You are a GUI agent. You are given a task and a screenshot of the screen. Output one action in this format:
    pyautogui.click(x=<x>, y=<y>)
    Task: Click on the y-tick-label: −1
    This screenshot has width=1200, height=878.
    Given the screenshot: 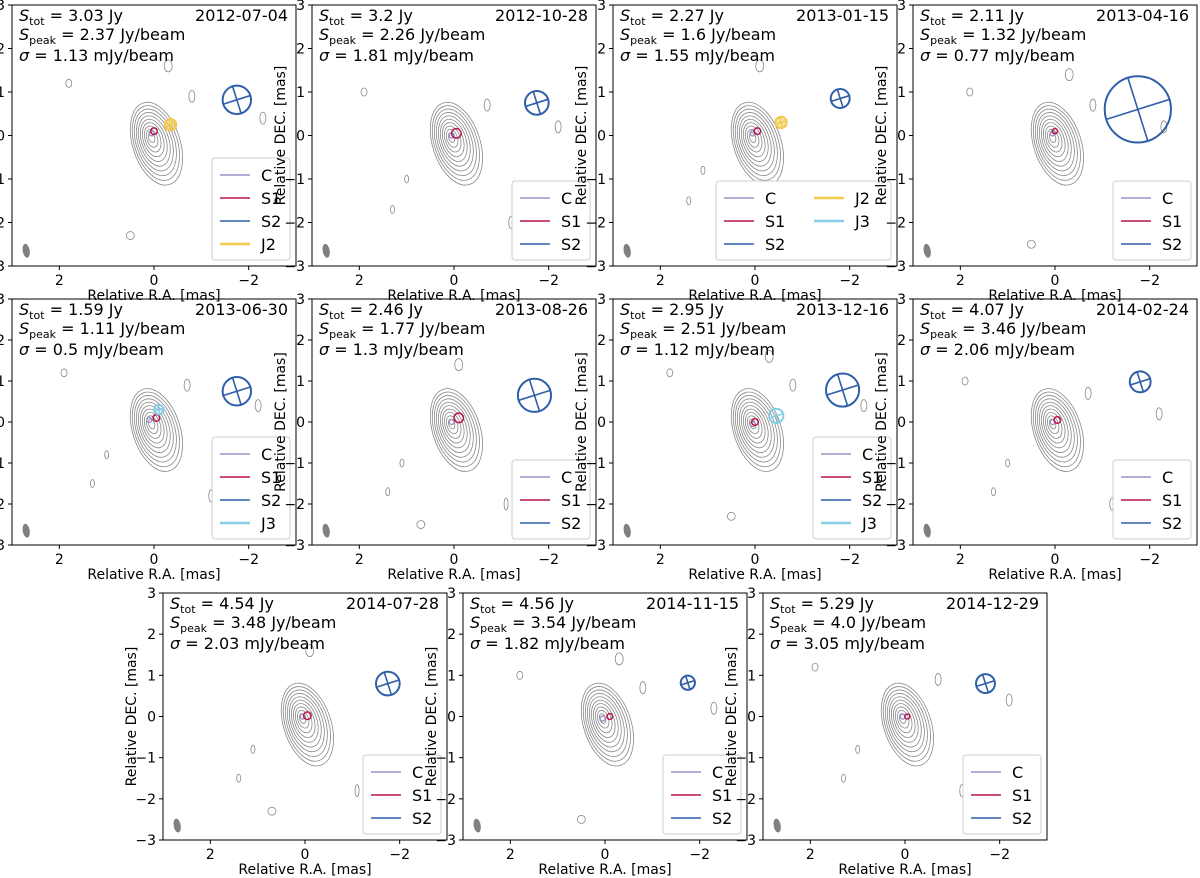 What is the action you would take?
    pyautogui.click(x=2, y=464)
    